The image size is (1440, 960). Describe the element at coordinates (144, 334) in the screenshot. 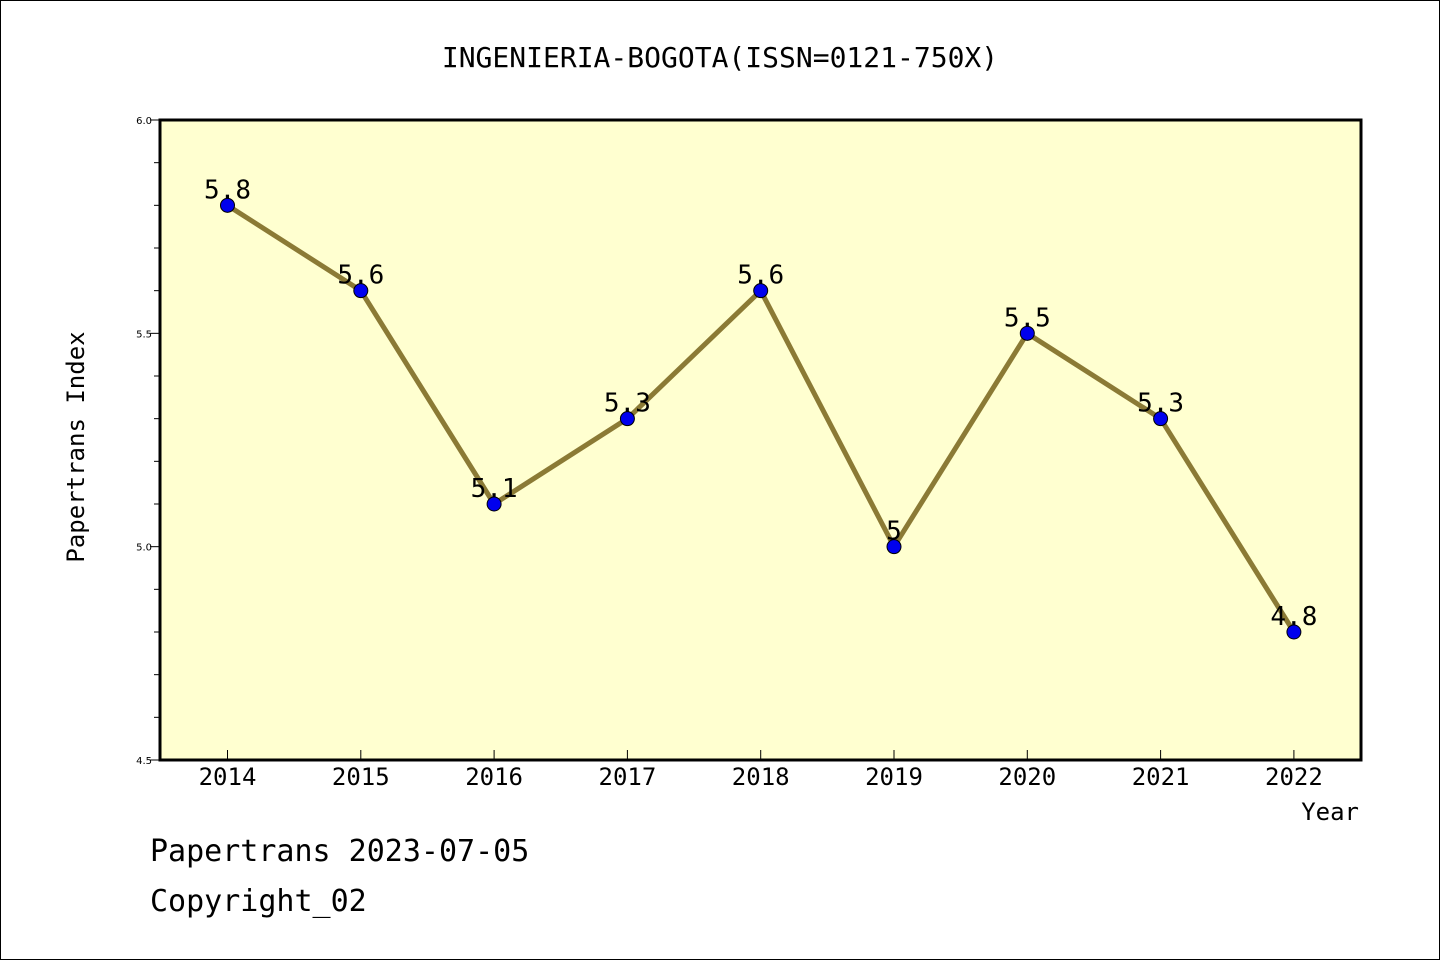

I see `y-tick-label: 5.5` at that location.